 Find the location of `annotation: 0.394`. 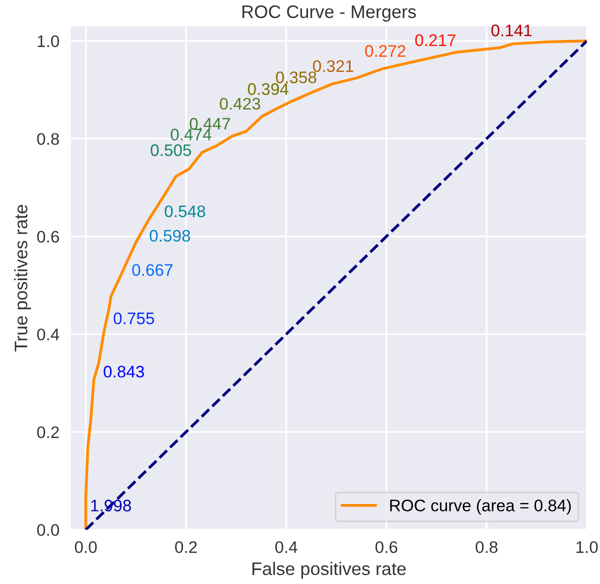

annotation: 0.394 is located at coordinates (268, 89).